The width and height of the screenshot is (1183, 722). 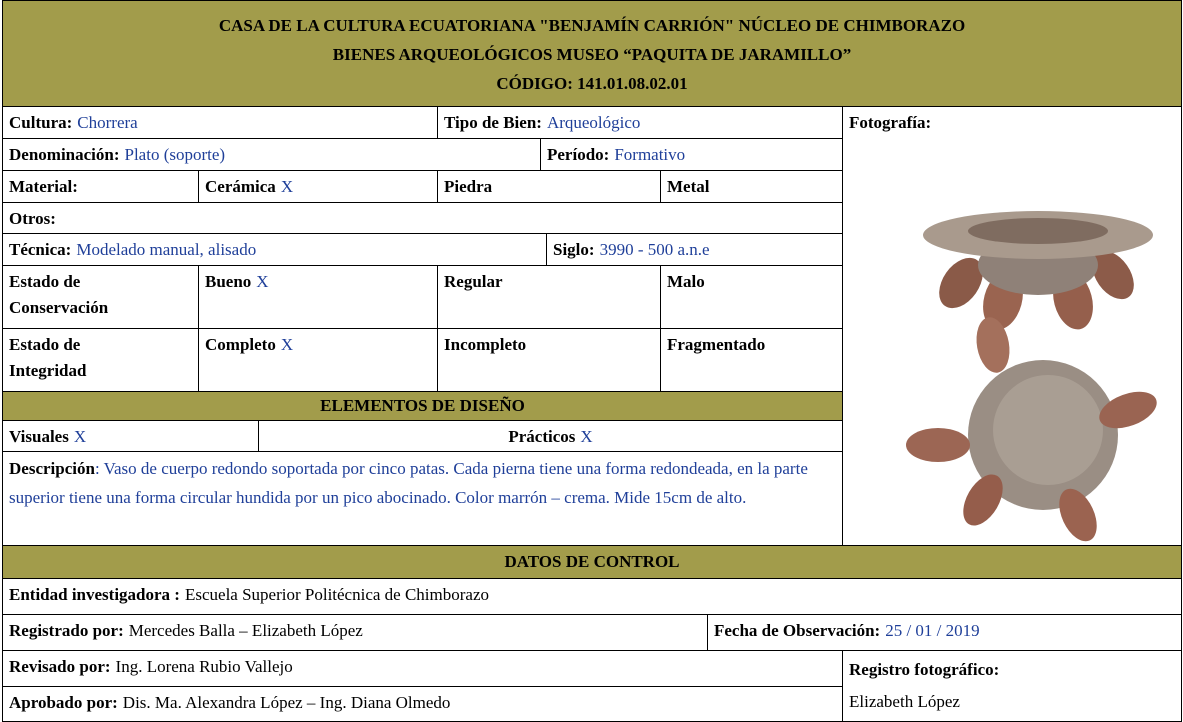 I want to click on label: Cerámica, so click(x=240, y=186).